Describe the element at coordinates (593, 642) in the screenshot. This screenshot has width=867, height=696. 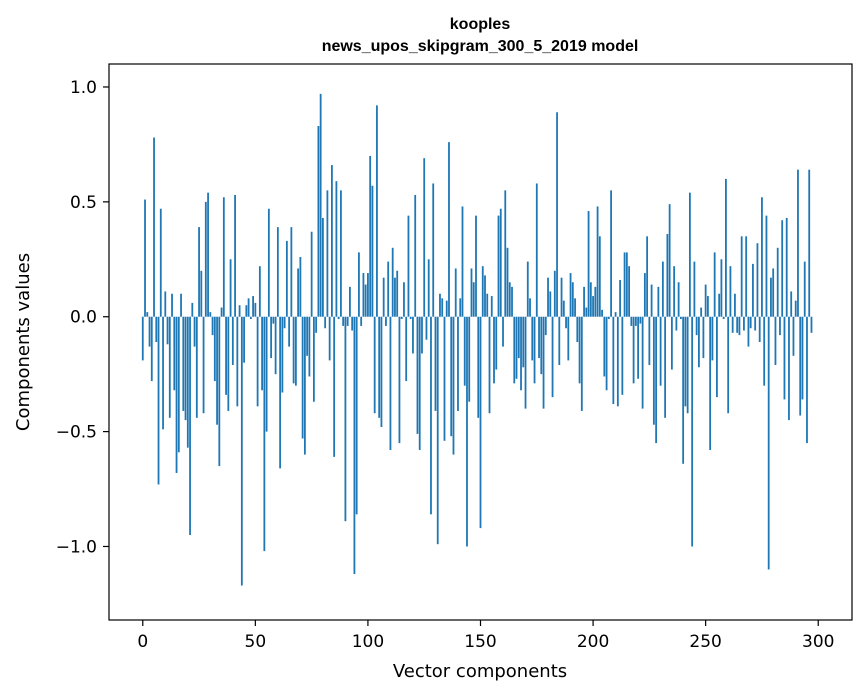
I see `x-tick-label: 200` at that location.